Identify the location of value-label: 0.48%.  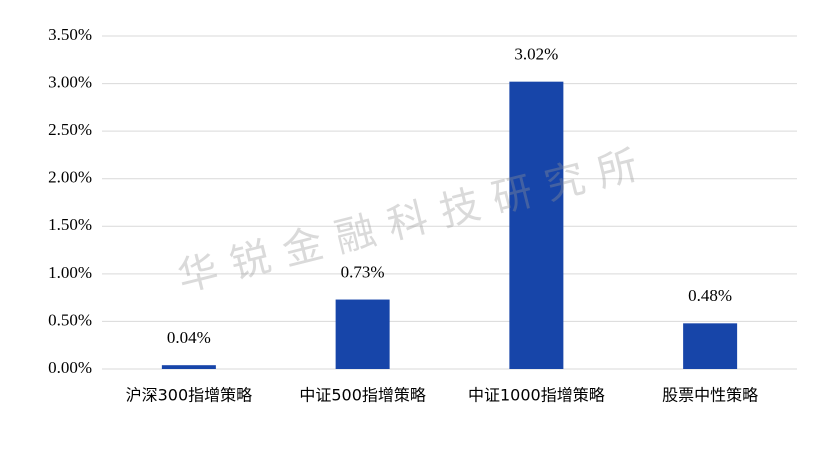
(710, 295).